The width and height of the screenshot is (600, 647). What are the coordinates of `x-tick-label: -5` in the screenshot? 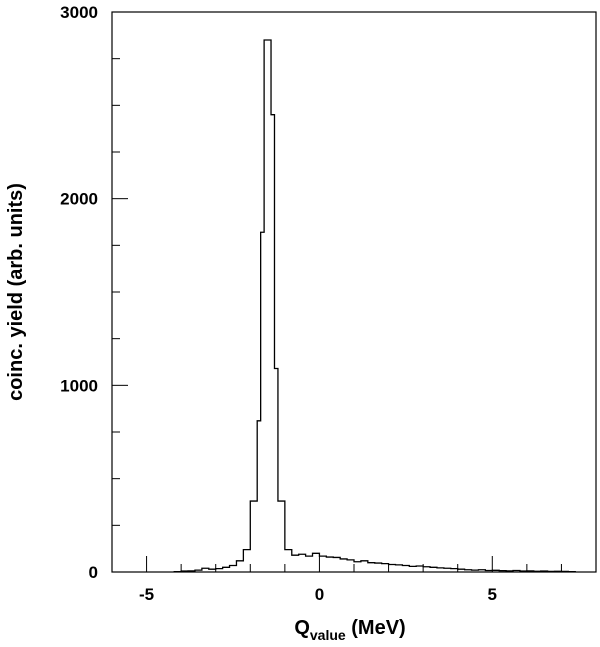 It's located at (146, 594).